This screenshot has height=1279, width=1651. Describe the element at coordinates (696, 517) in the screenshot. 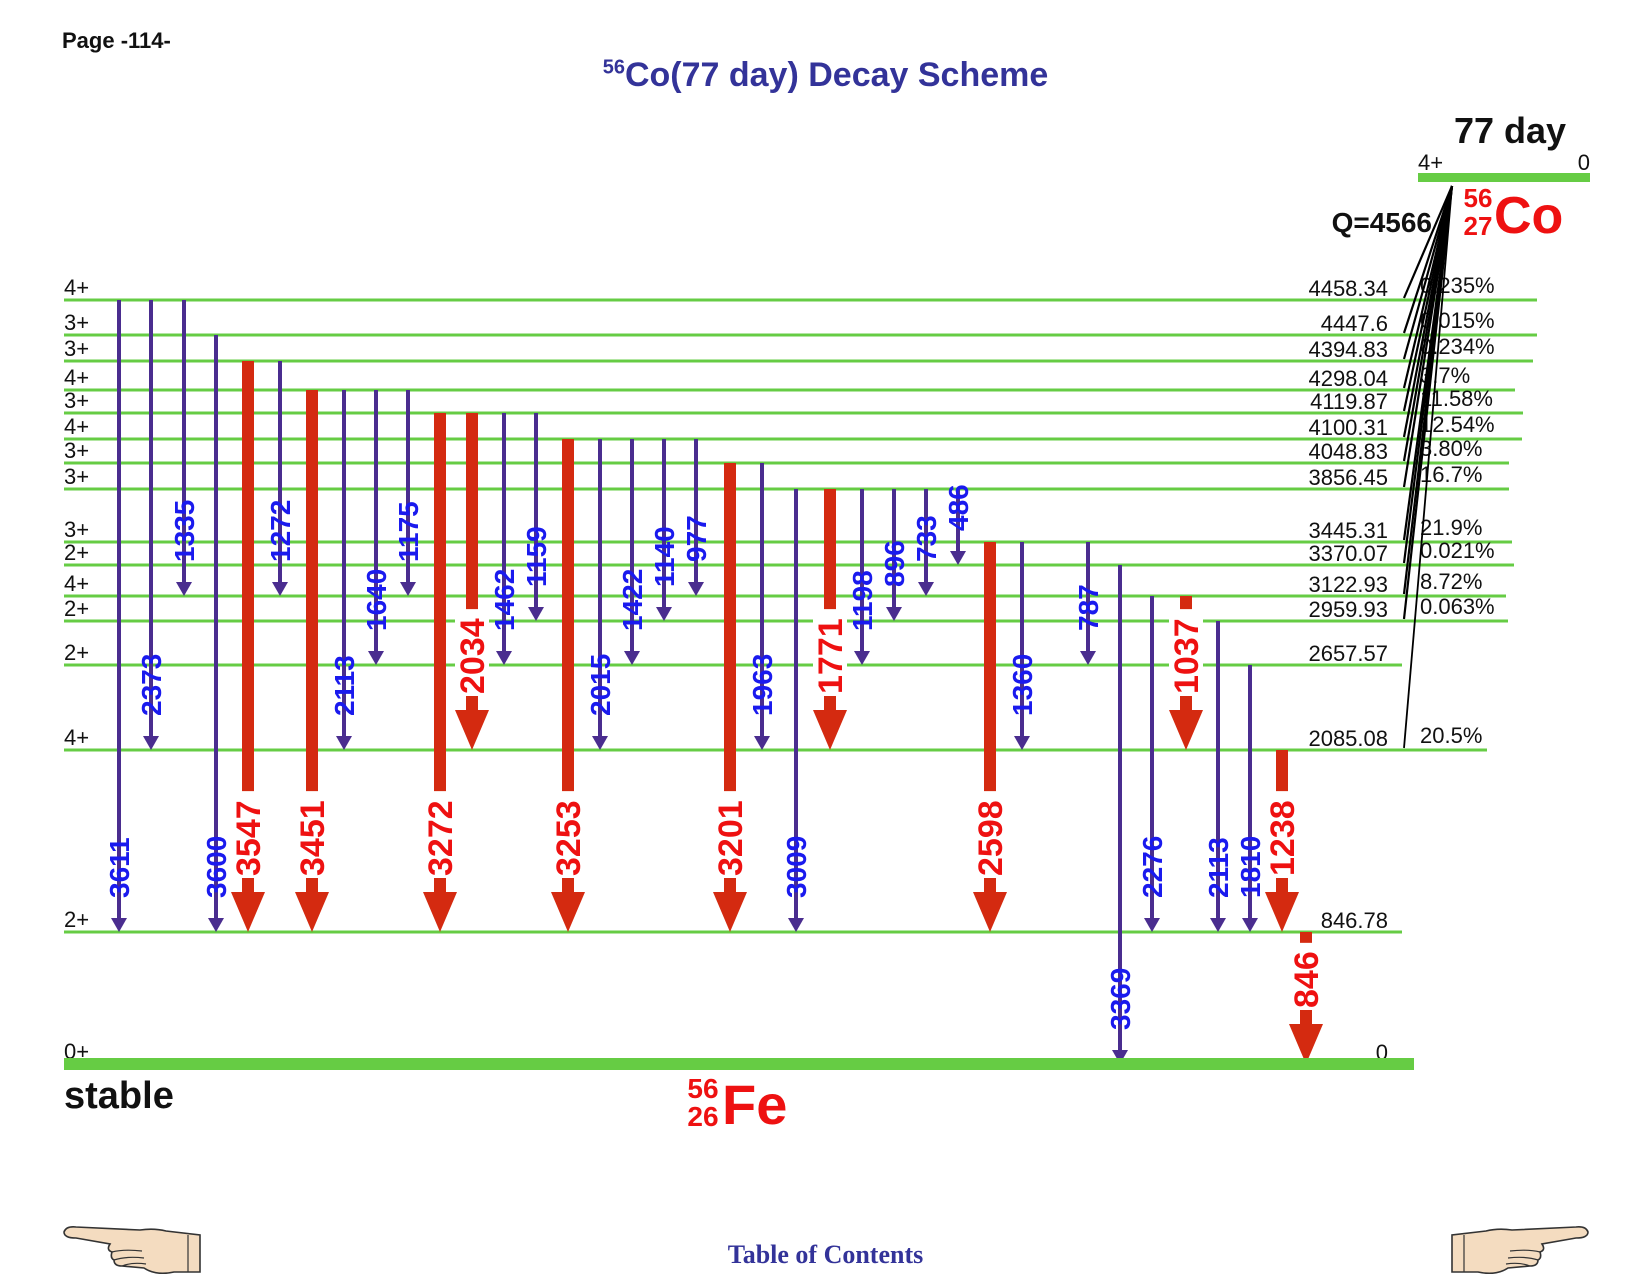

I see `gamma-transition: 977` at that location.